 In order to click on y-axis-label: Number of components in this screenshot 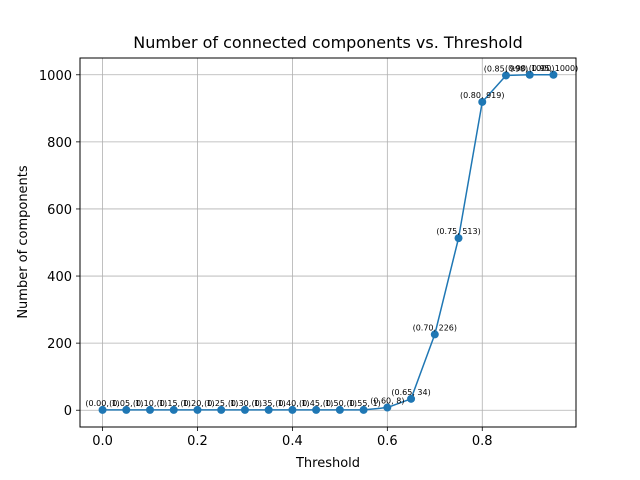, I will do `click(23, 242)`.